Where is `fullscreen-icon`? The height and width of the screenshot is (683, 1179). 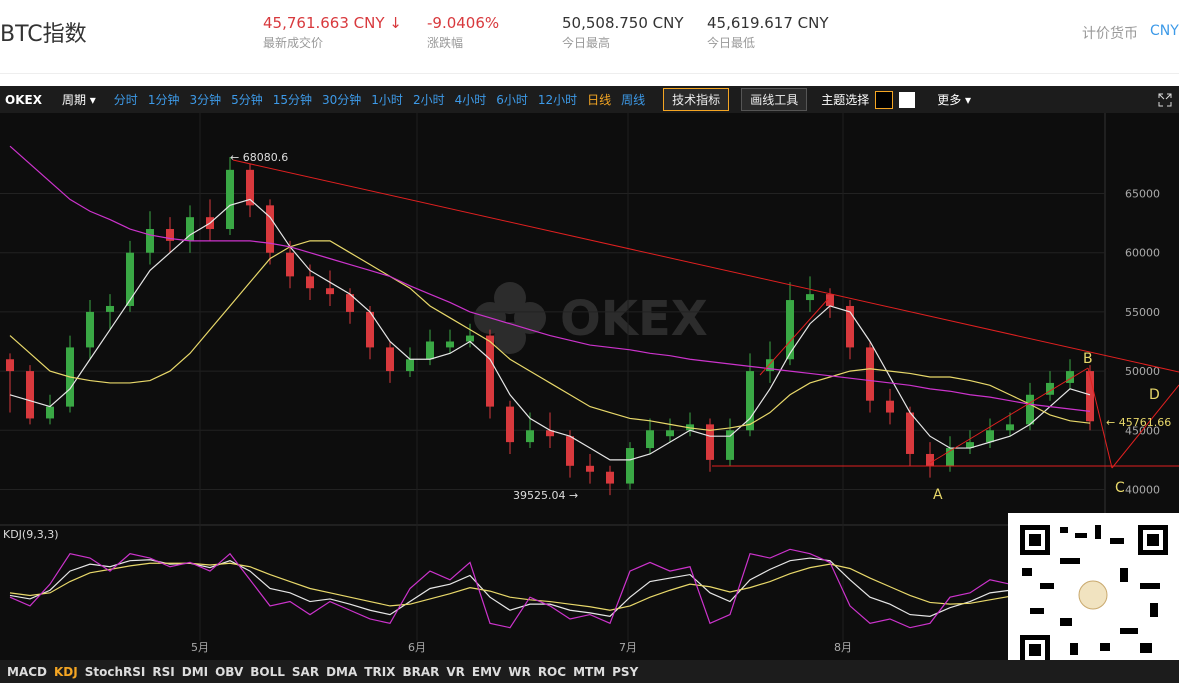 fullscreen-icon is located at coordinates (1165, 100).